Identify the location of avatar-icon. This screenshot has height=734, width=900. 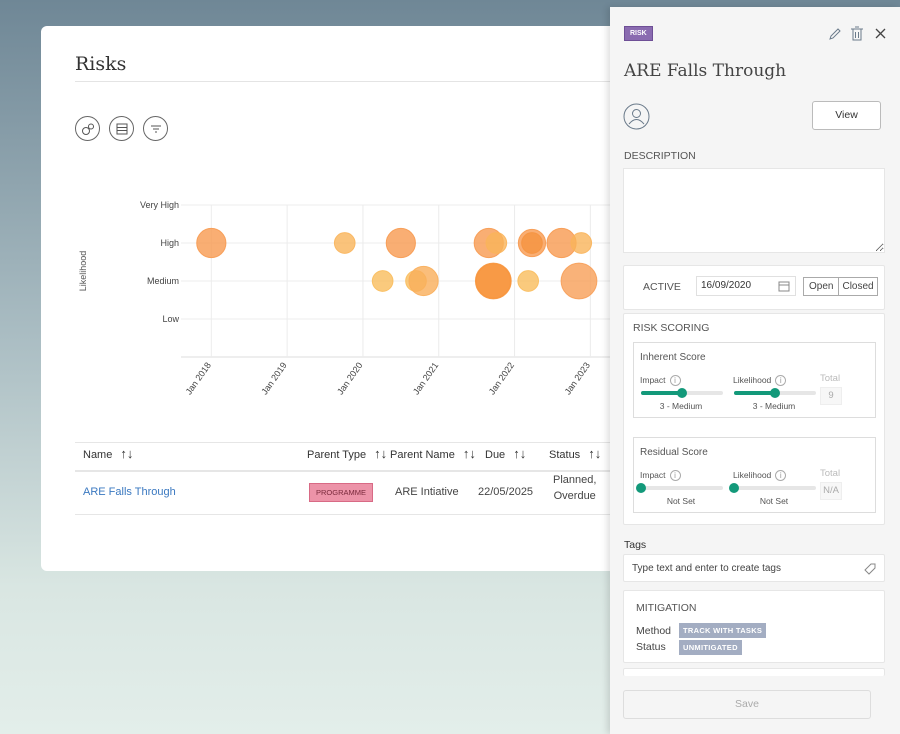
(636, 116).